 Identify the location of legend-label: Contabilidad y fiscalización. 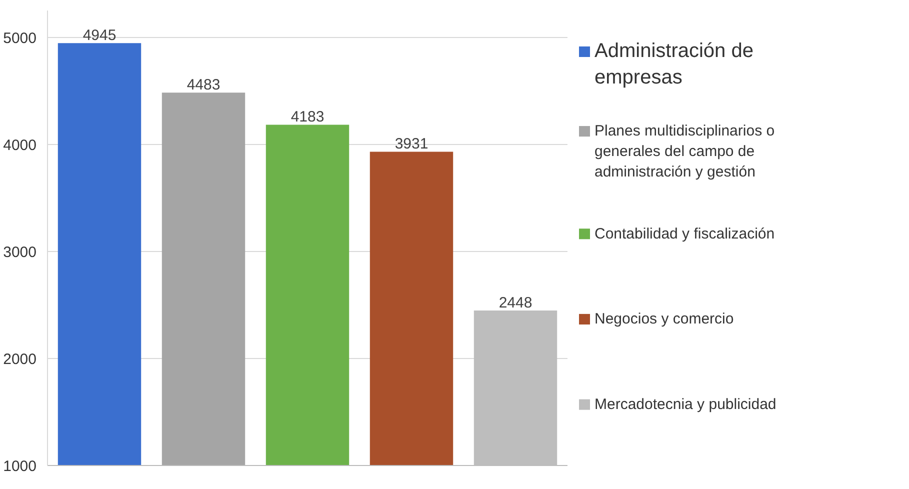
(684, 233).